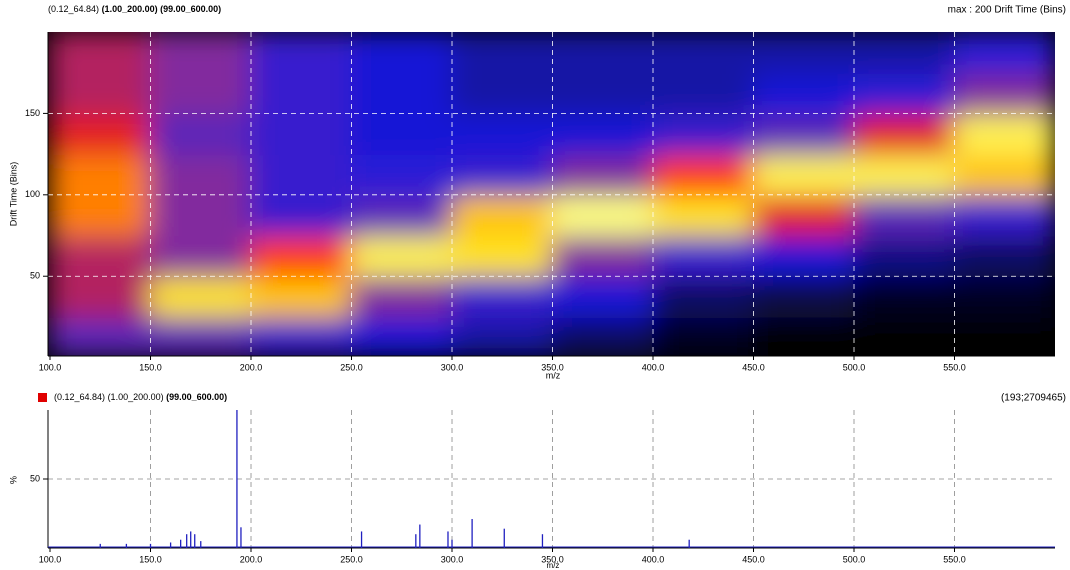  I want to click on x-tick-label: 450.0, so click(753, 559).